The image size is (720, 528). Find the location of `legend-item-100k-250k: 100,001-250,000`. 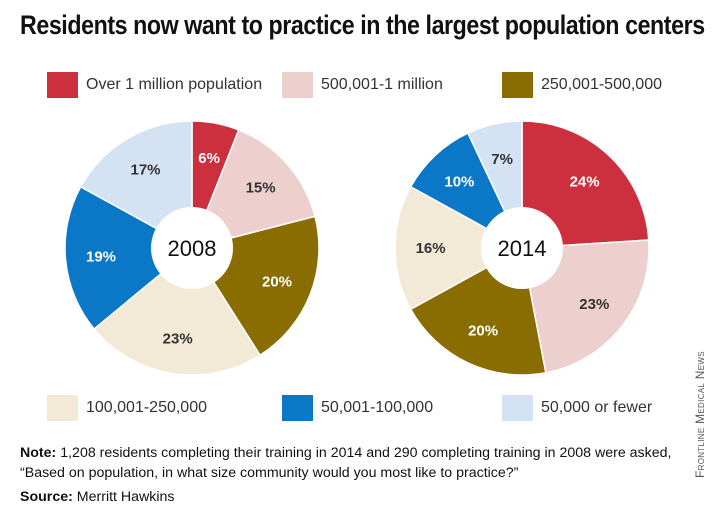

legend-item-100k-250k: 100,001-250,000 is located at coordinates (127, 408).